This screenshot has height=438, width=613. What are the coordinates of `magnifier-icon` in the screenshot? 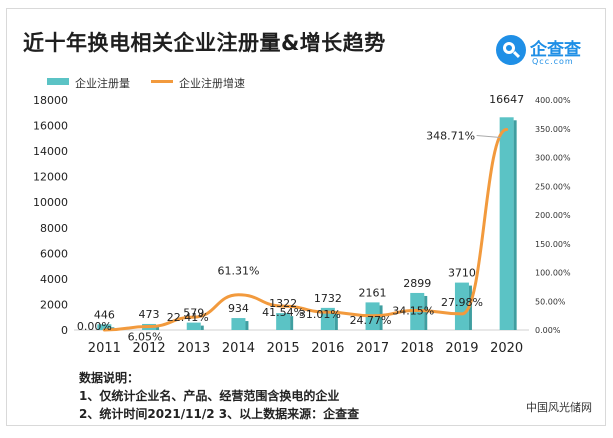 It's located at (511, 50).